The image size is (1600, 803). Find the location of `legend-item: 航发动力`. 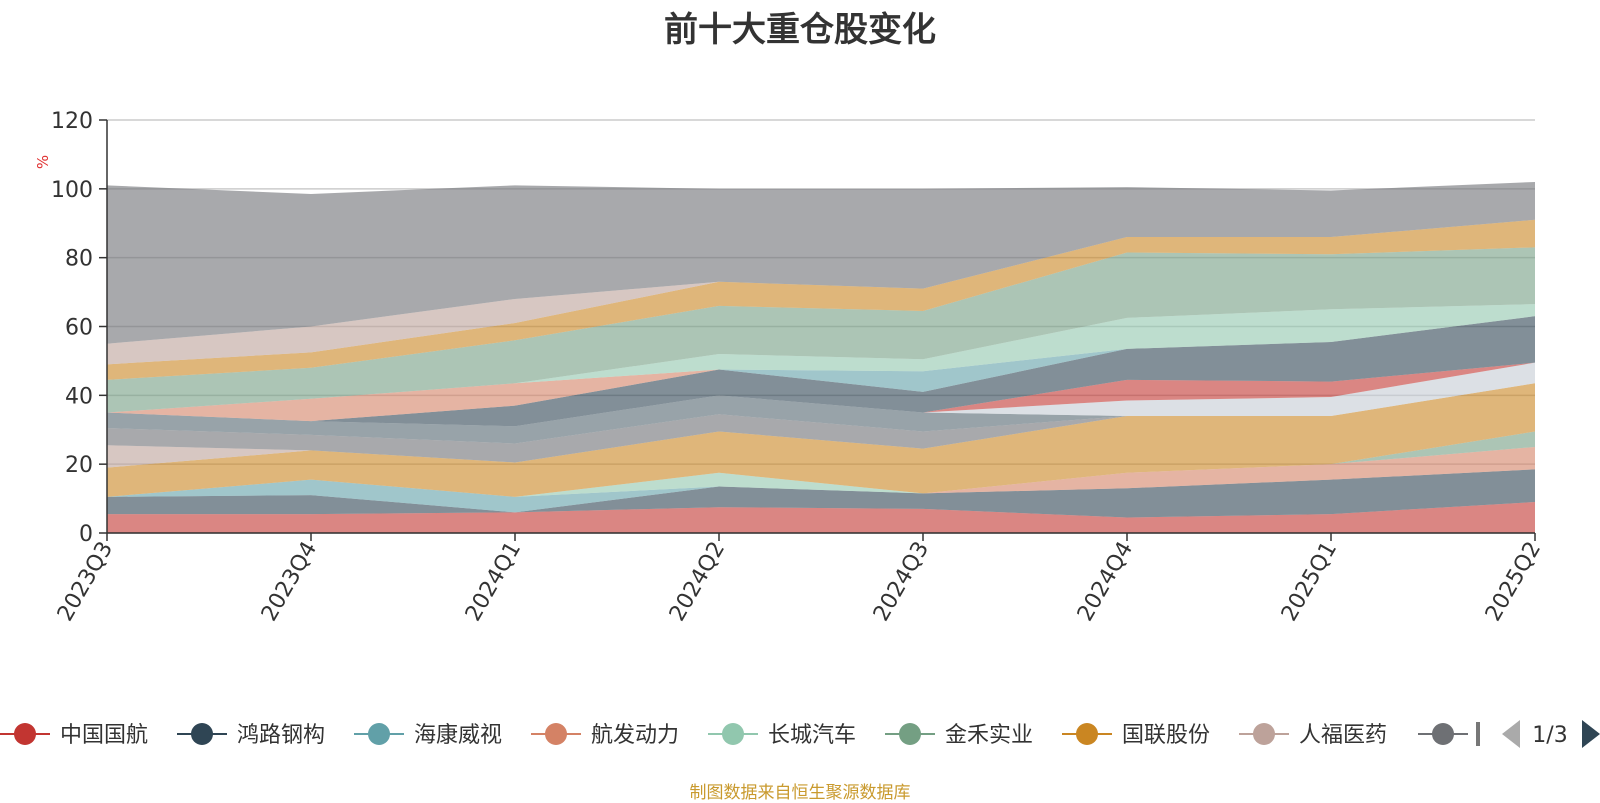

legend-item: 航发动力 is located at coordinates (605, 735).